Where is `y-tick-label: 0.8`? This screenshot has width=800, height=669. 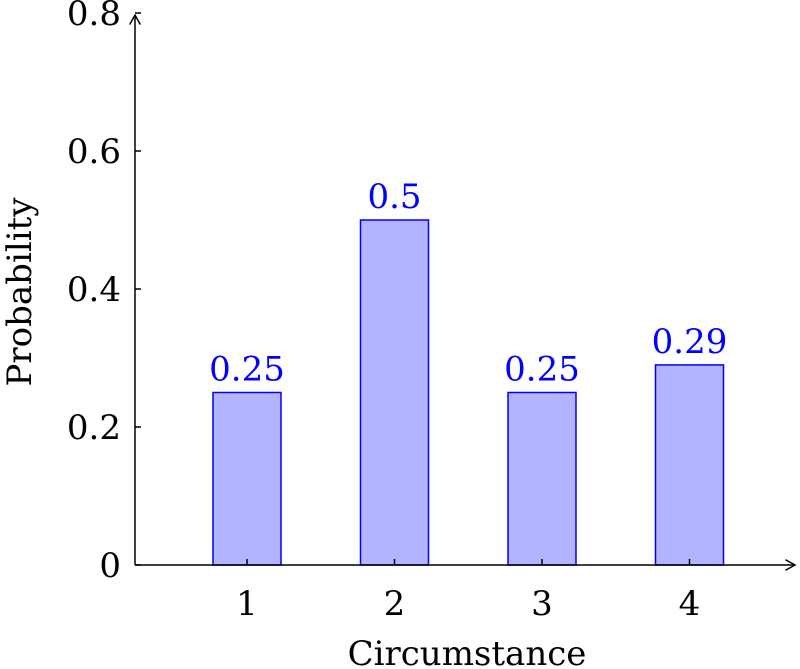 y-tick-label: 0.8 is located at coordinates (94, 17).